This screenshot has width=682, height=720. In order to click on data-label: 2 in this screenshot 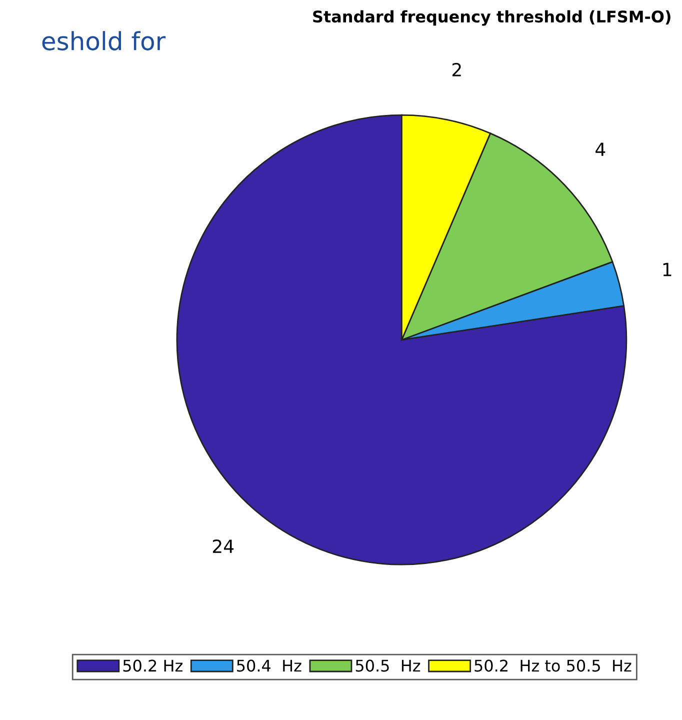, I will do `click(456, 69)`.